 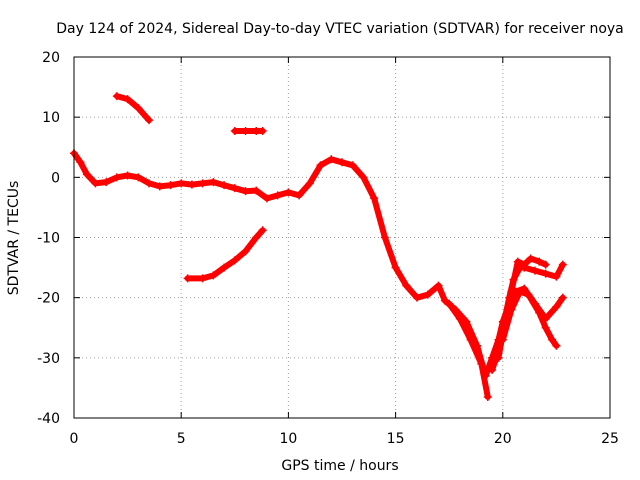 I want to click on x-tick-label: 25, so click(x=610, y=439).